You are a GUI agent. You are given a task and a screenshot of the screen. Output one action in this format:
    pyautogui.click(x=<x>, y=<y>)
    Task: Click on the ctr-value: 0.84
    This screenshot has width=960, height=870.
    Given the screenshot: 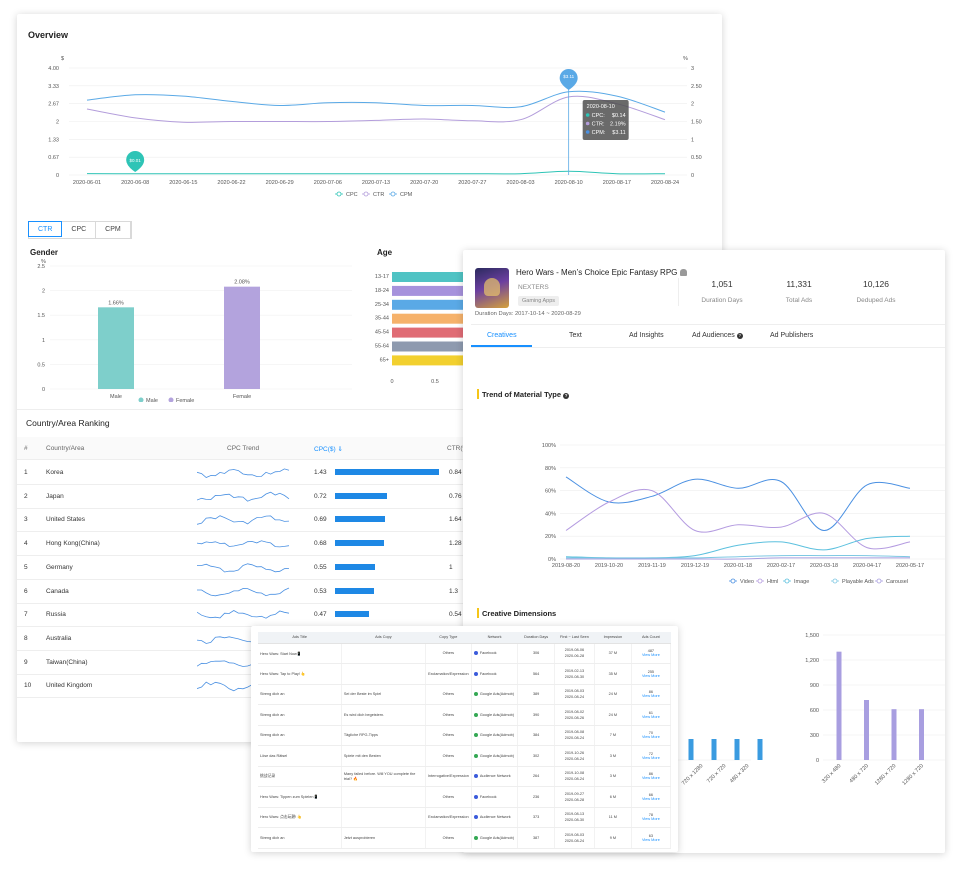 What is the action you would take?
    pyautogui.click(x=455, y=472)
    